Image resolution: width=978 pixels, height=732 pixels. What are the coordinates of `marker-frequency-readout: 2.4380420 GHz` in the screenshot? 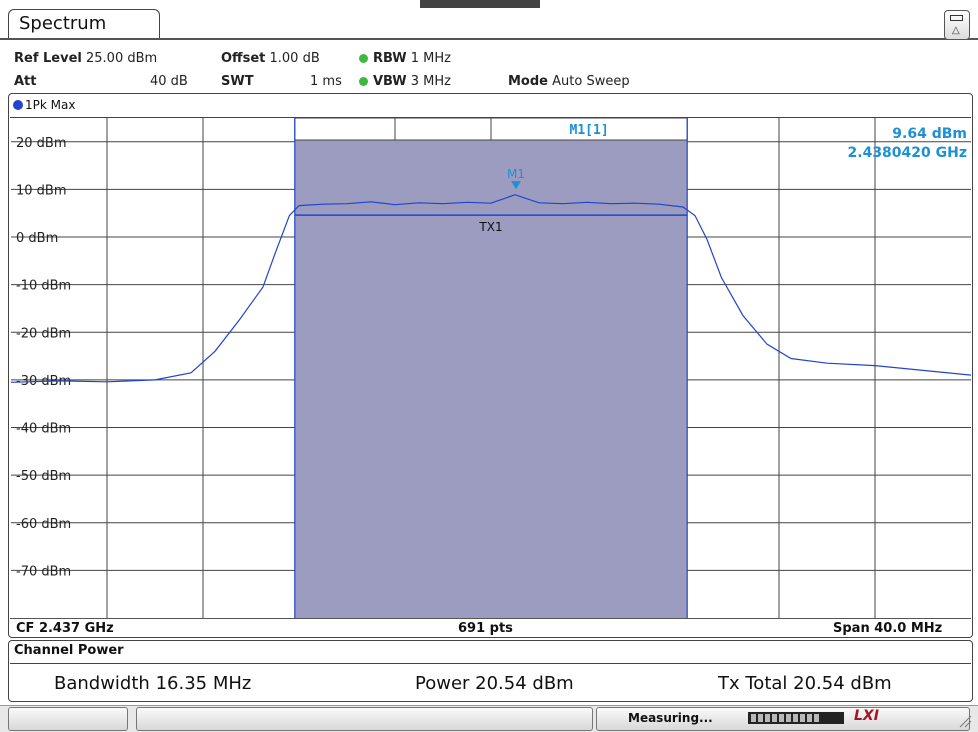 It's located at (907, 153).